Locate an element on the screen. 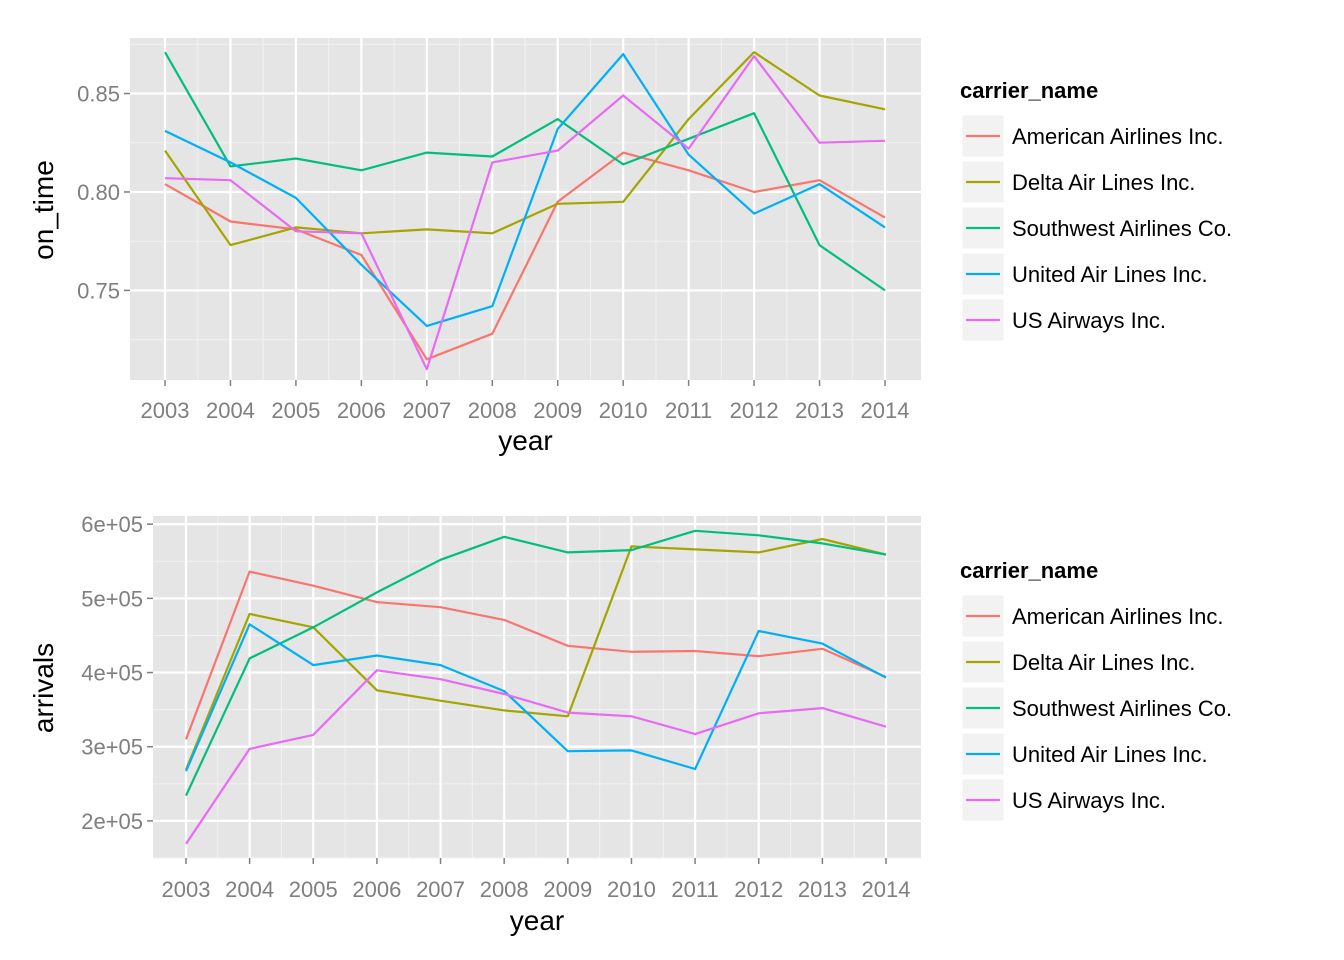  y-tick-label: 5e+05 is located at coordinates (112, 598).